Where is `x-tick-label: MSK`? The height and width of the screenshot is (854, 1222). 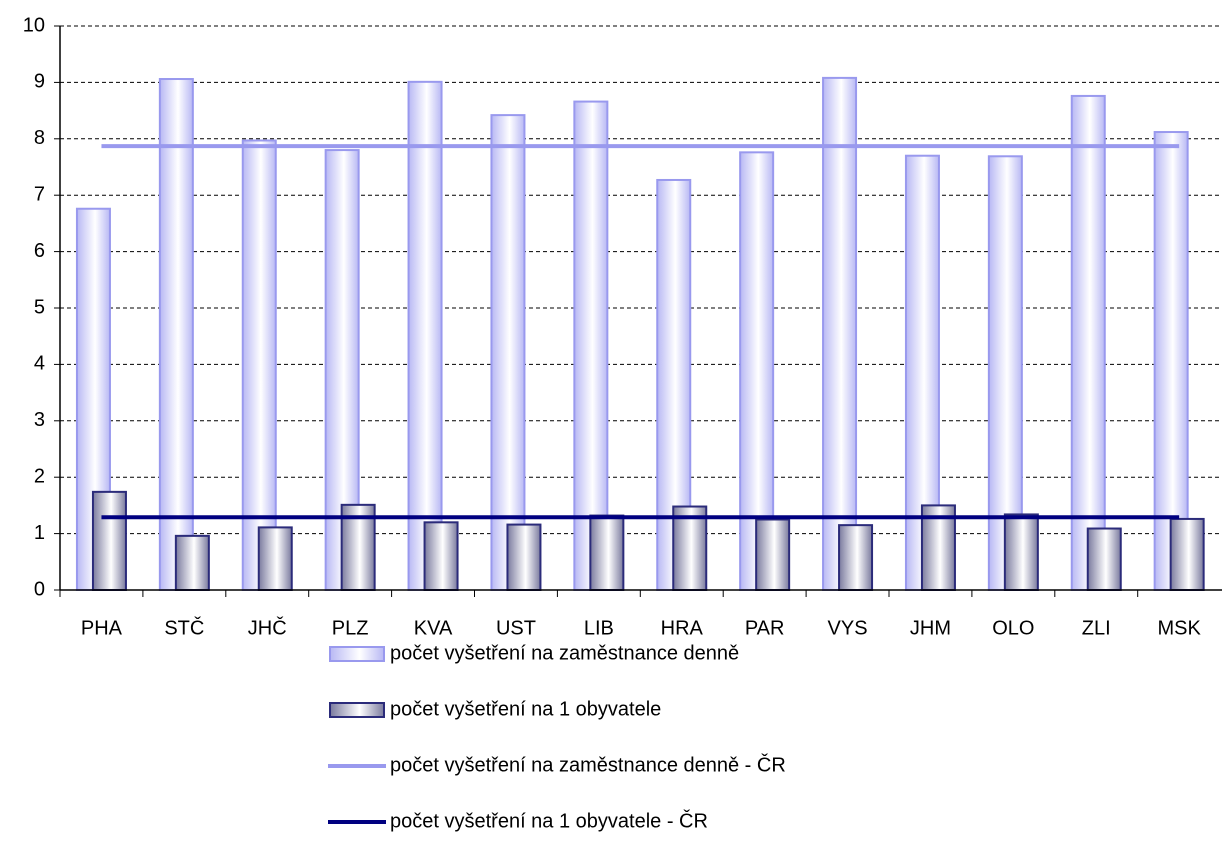 x-tick-label: MSK is located at coordinates (1179, 628).